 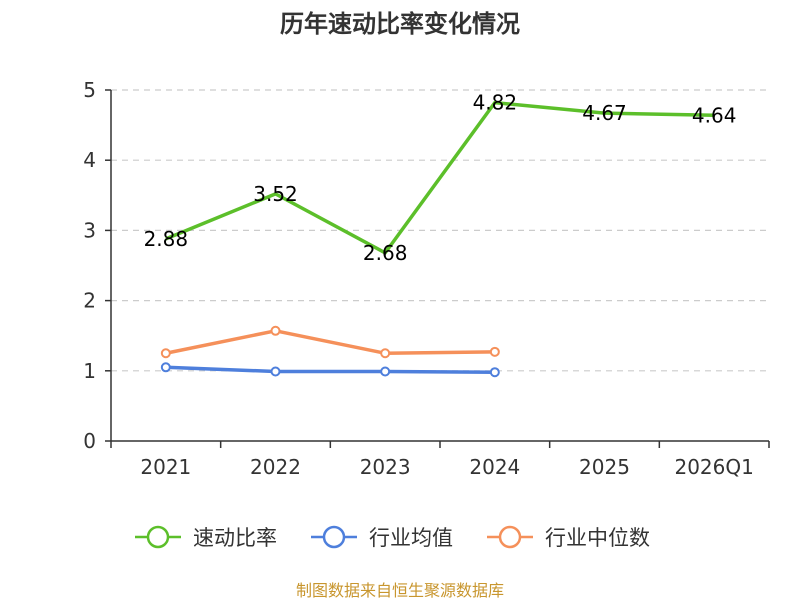 I want to click on y-tick-label: 2, so click(x=89, y=301).